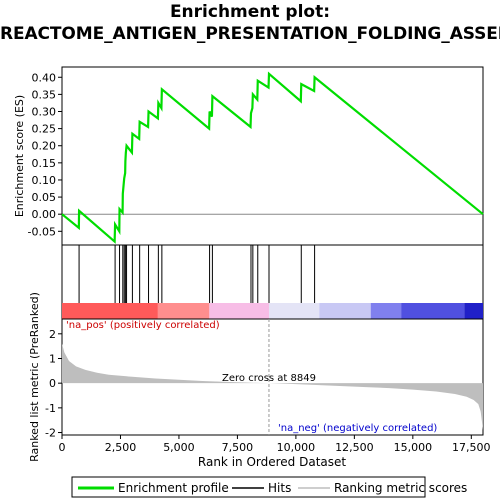  Describe the element at coordinates (62, 447) in the screenshot. I see `xtick-label: 0` at that location.